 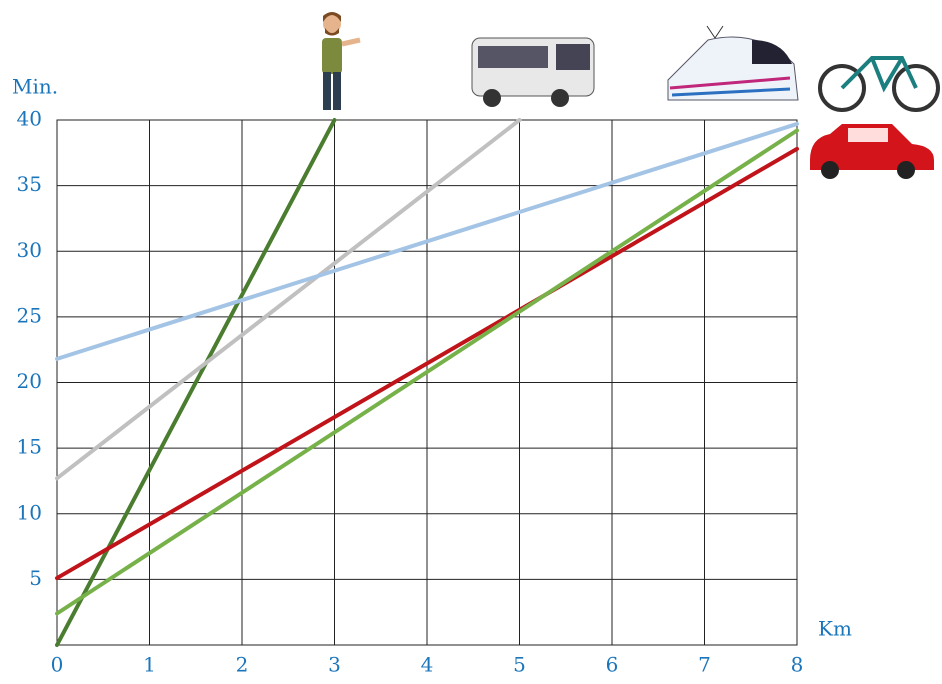 I want to click on x-tick-label: 2, so click(x=242, y=665).